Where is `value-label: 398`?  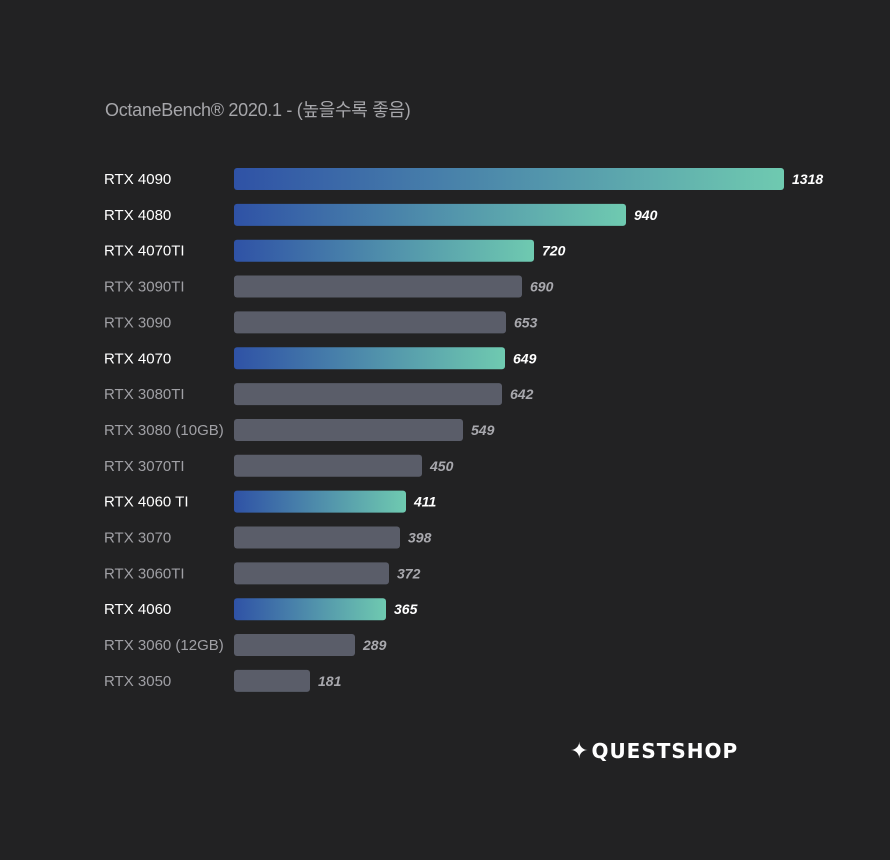
value-label: 398 is located at coordinates (420, 538).